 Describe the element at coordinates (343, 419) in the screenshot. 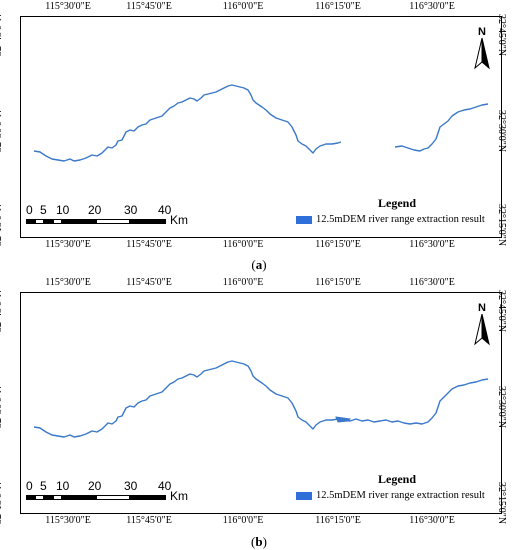

I see `river-widening` at that location.